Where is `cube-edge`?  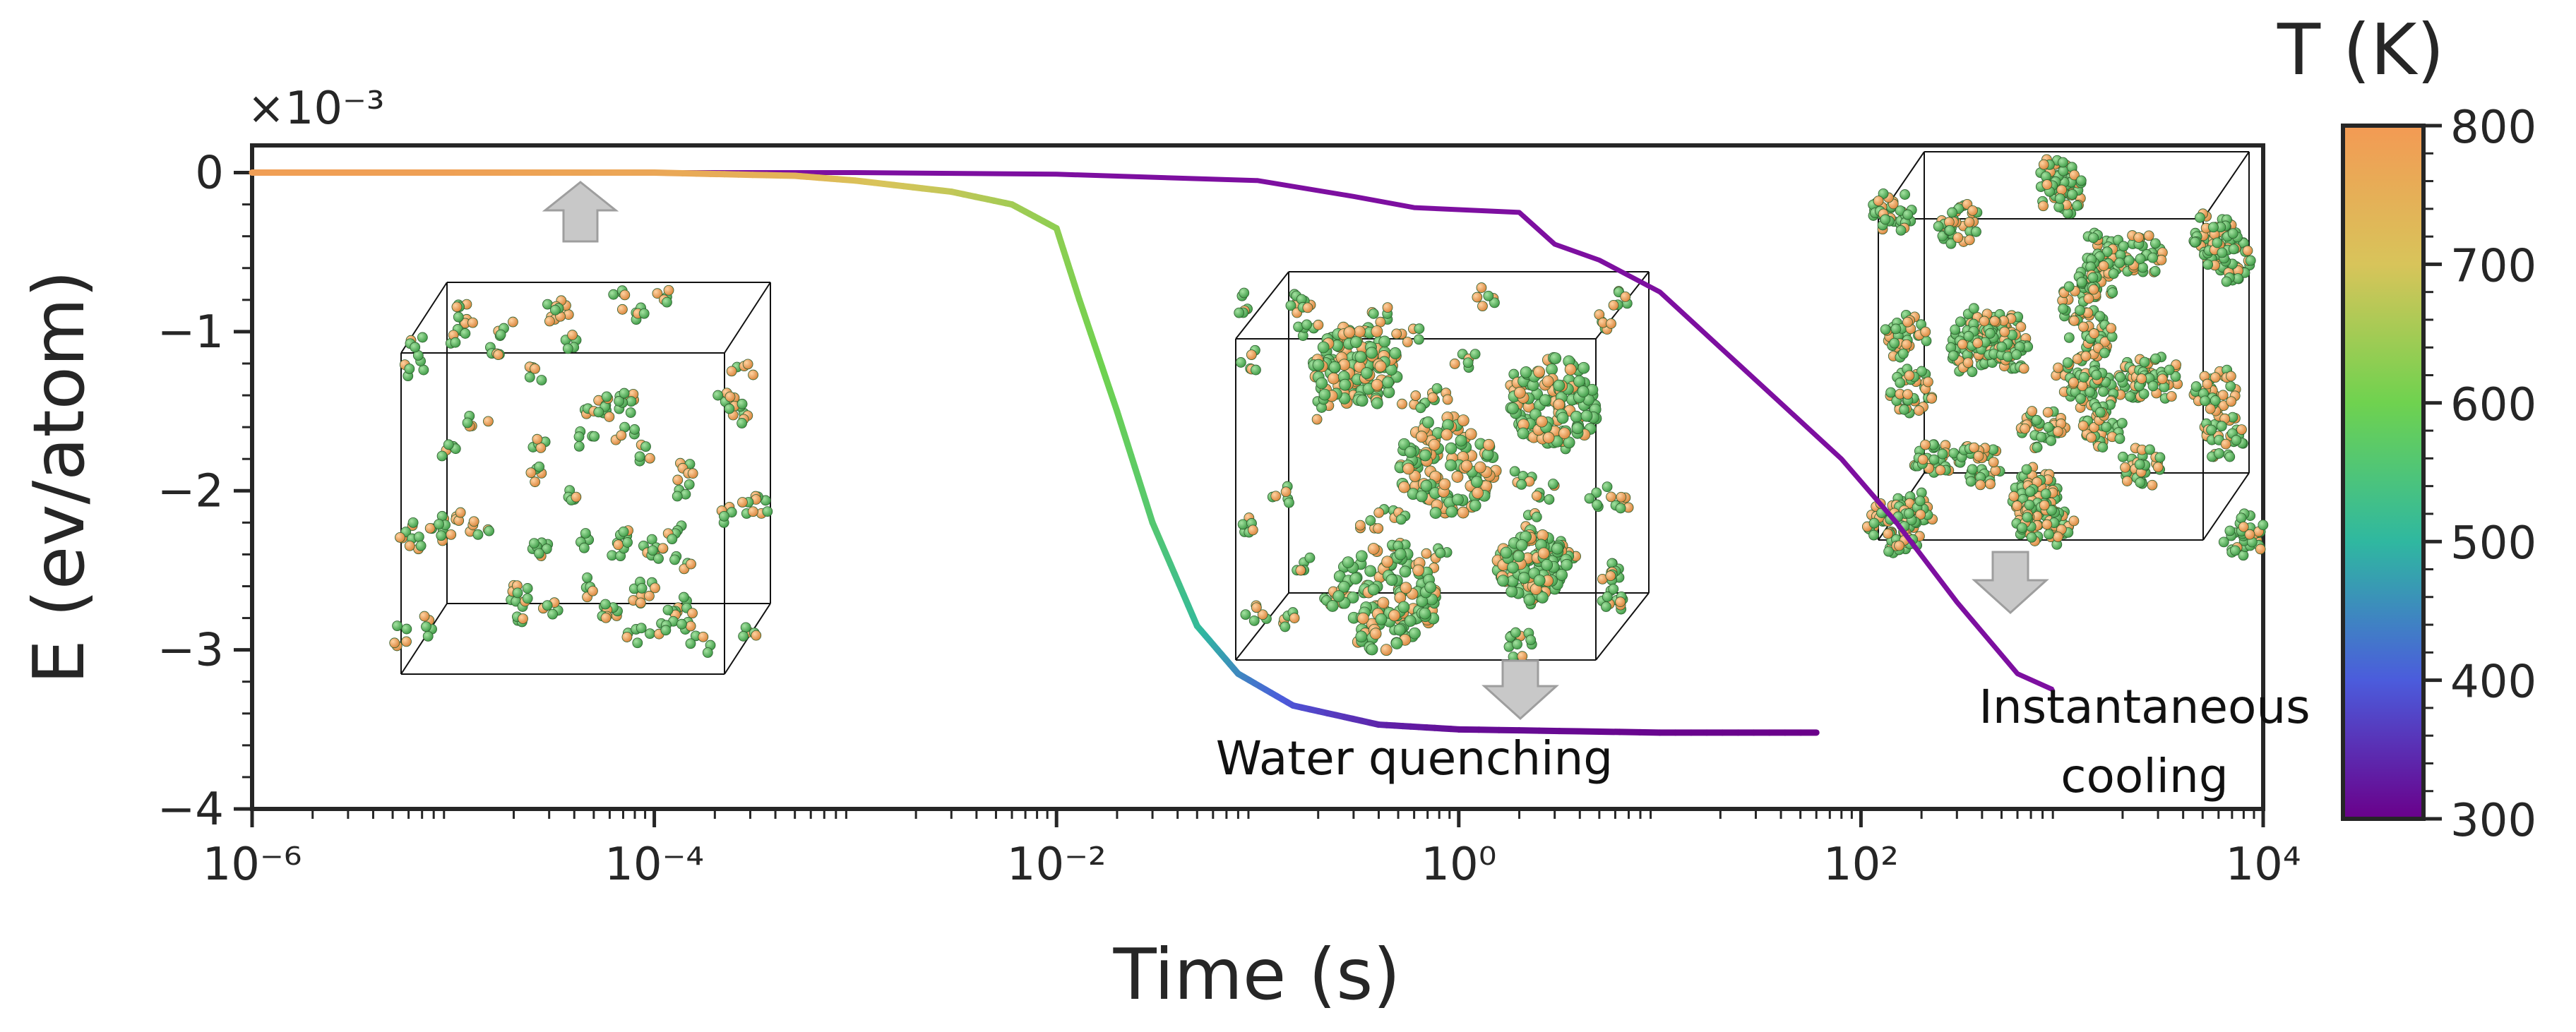 cube-edge is located at coordinates (1262, 627).